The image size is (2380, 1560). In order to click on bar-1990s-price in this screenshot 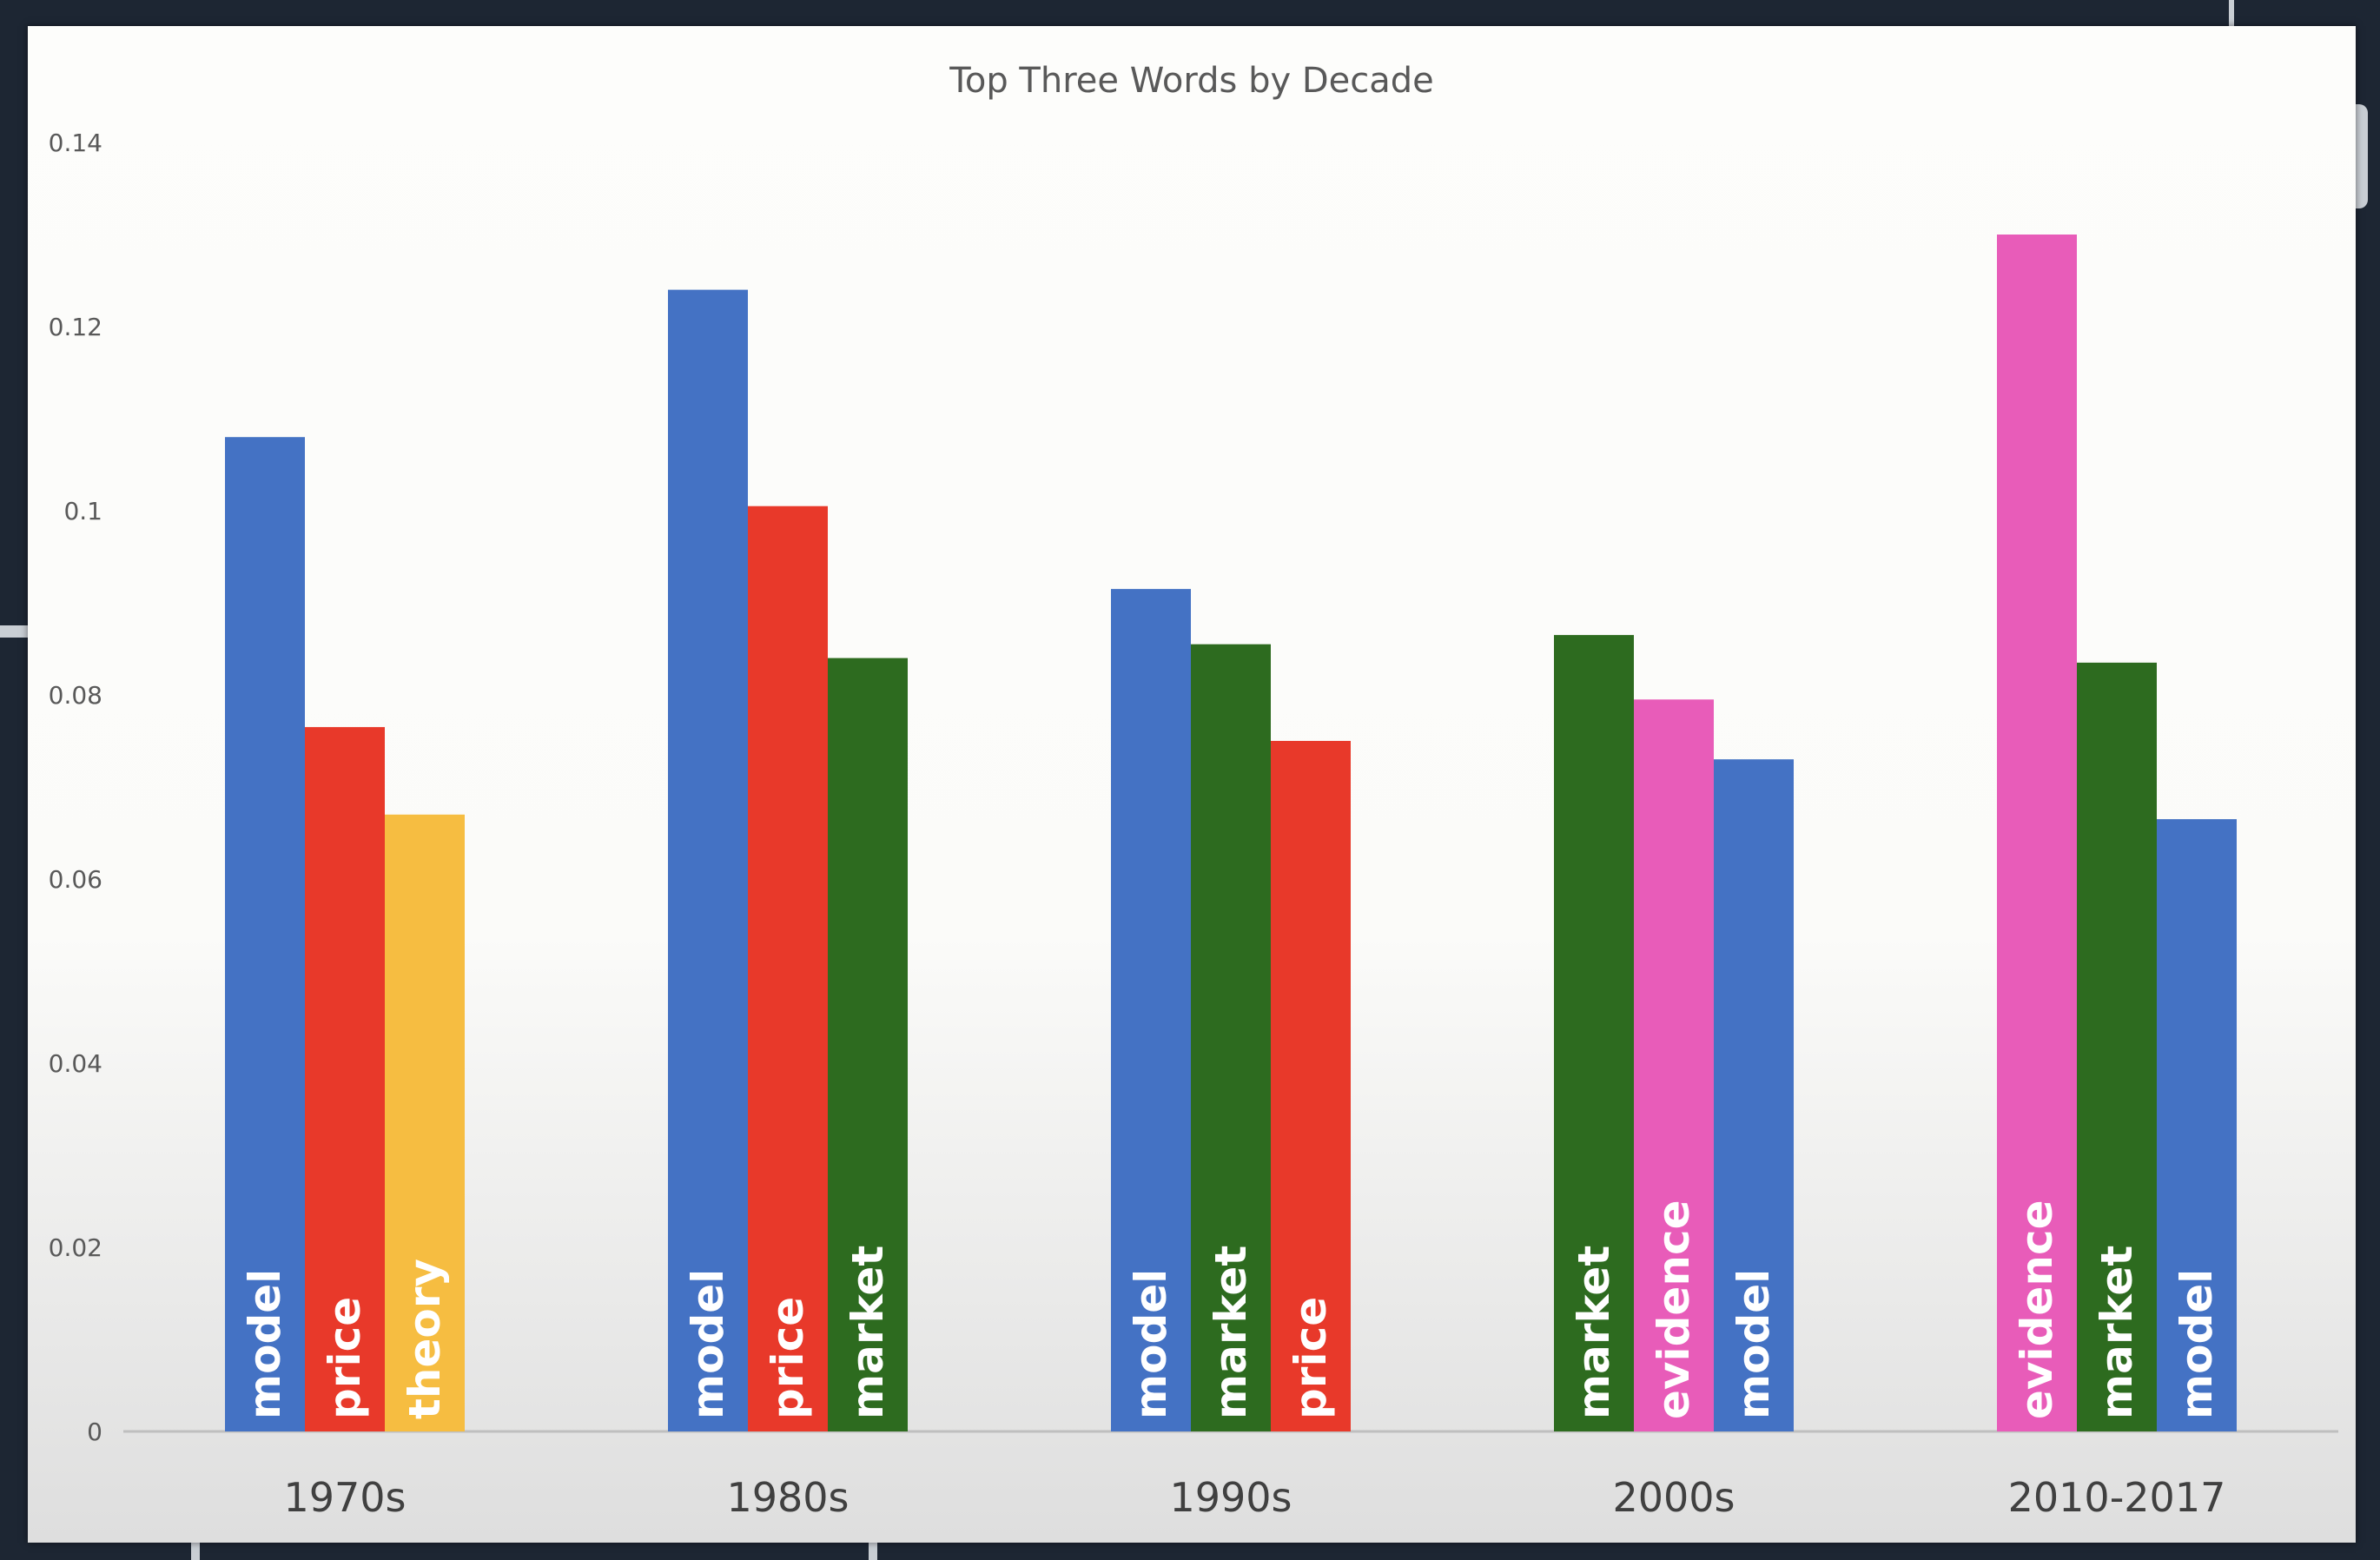, I will do `click(1311, 1086)`.